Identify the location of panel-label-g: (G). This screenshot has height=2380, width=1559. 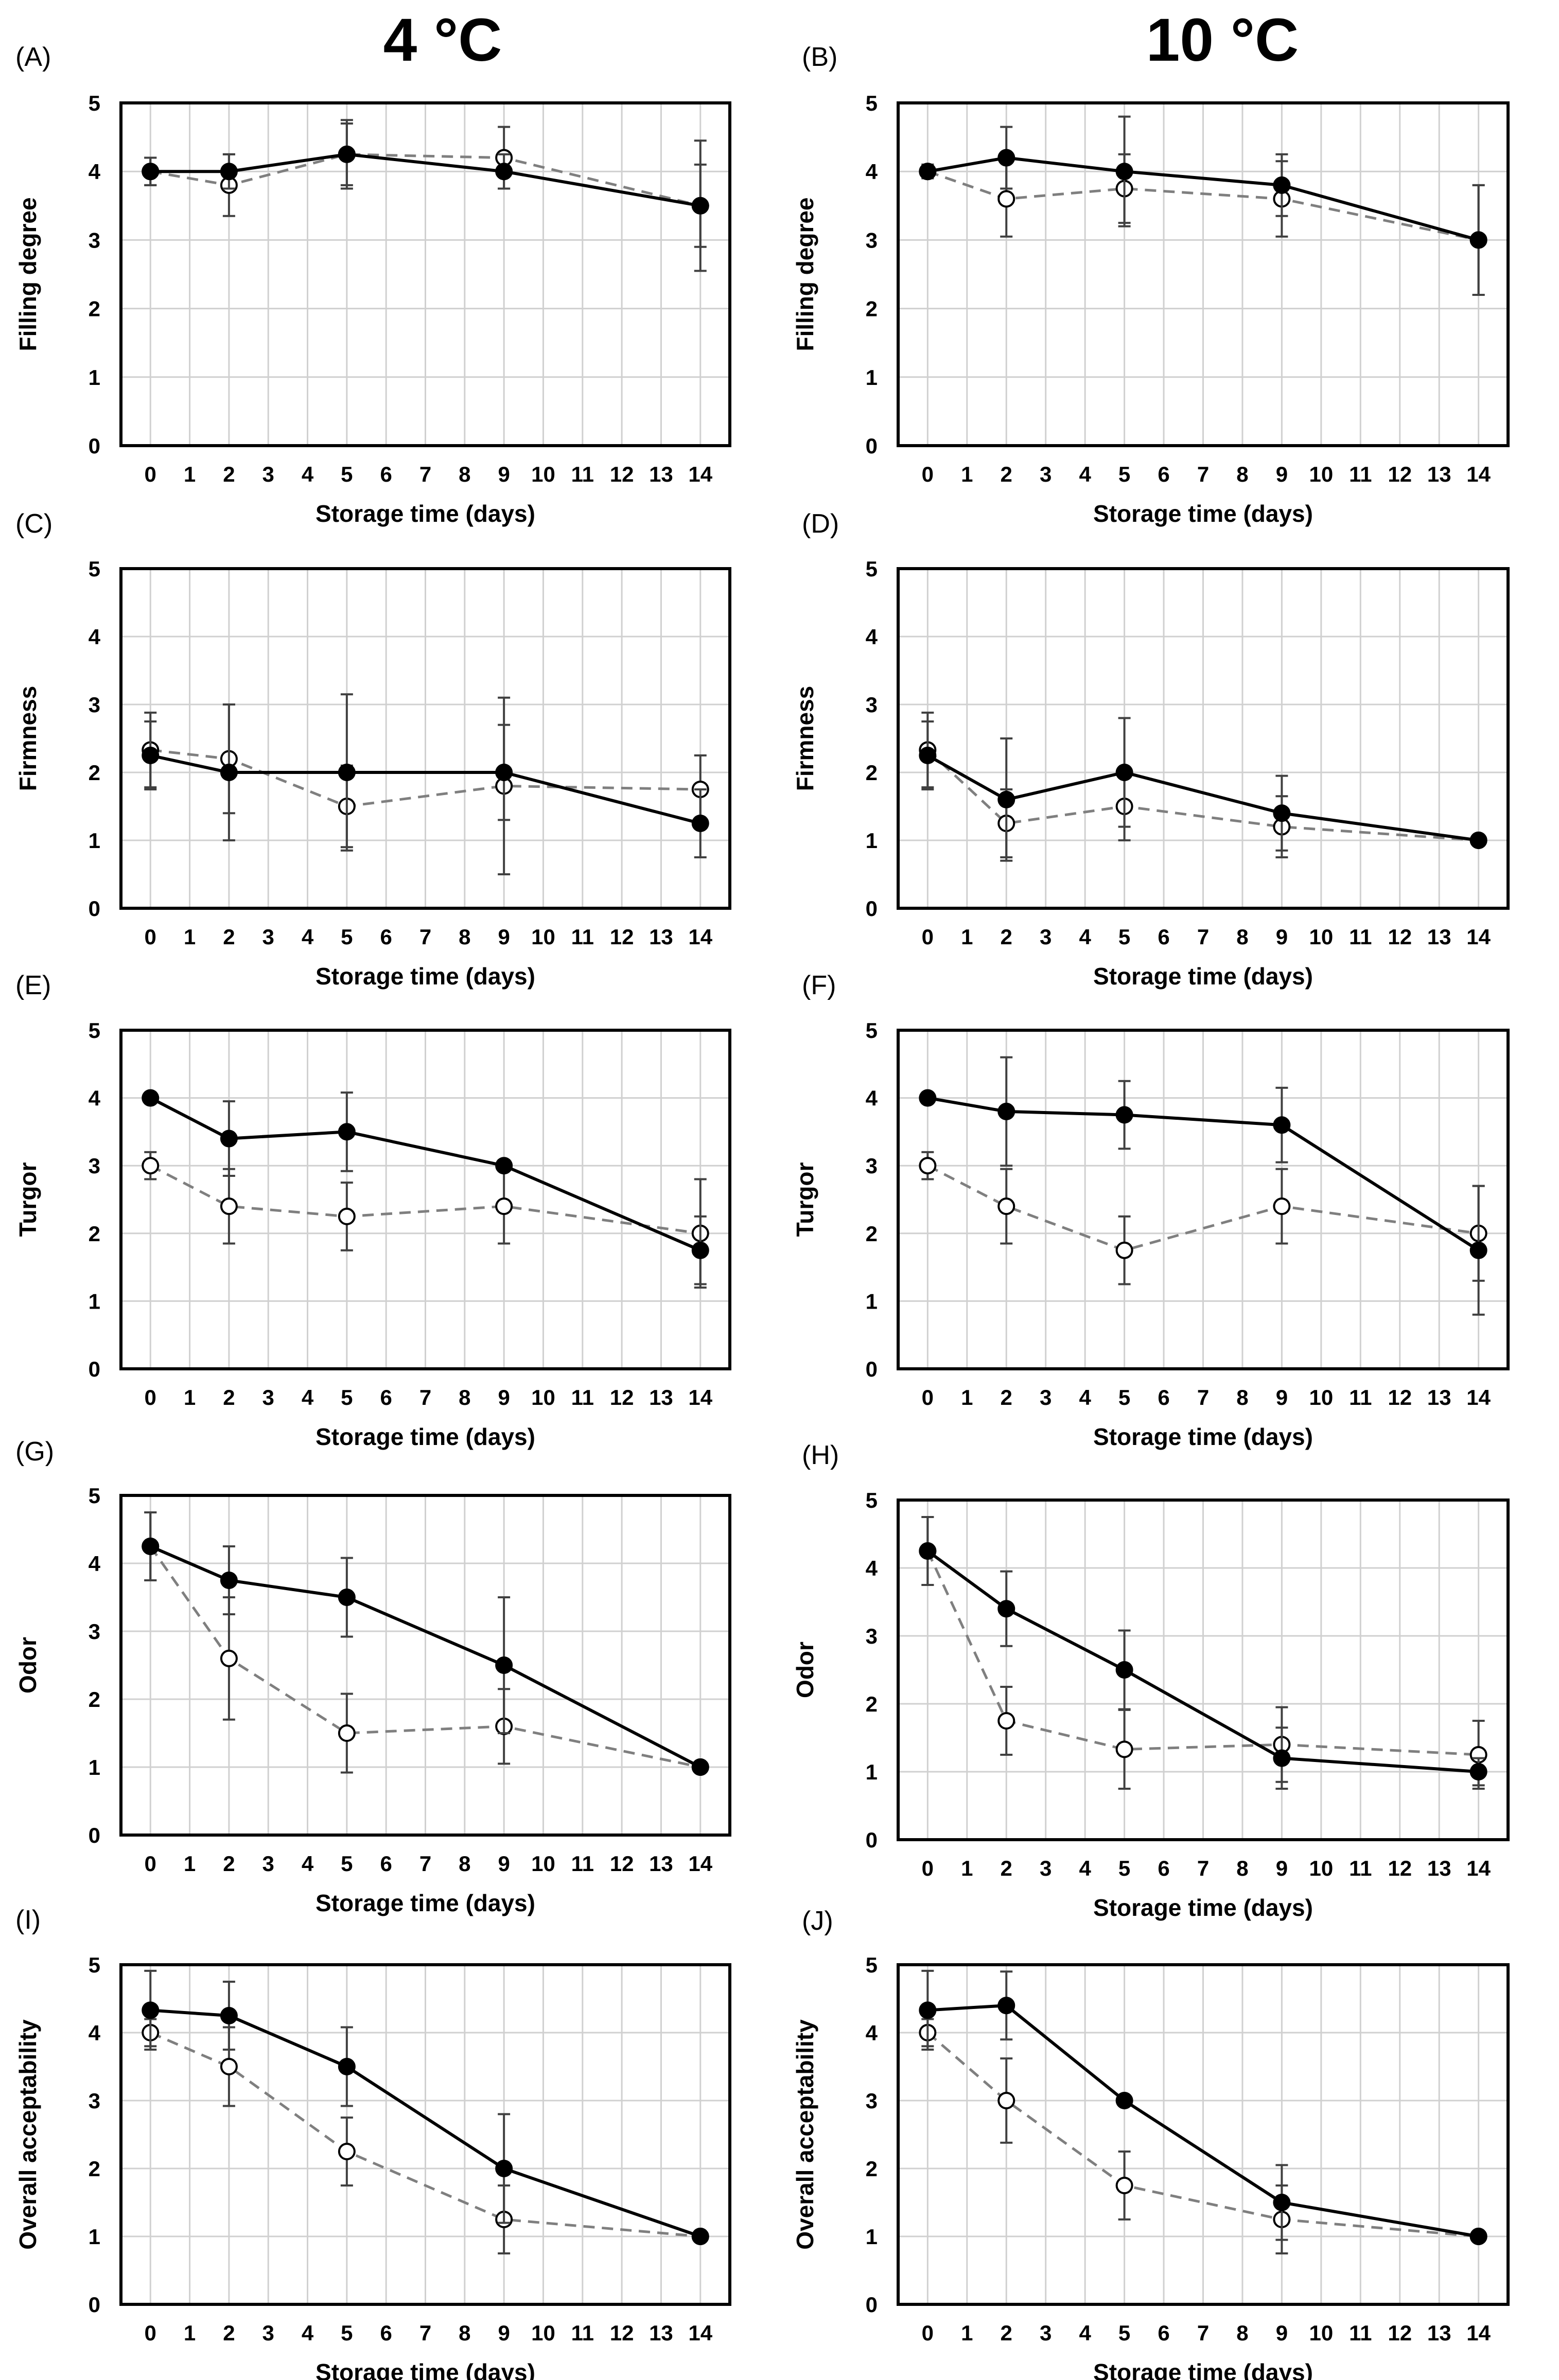
(34, 1452).